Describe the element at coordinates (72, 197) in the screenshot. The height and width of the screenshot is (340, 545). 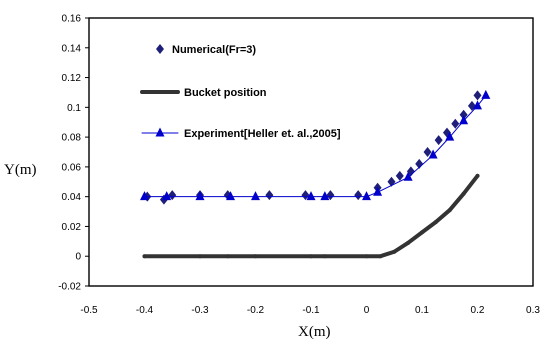
I see `y-tick-label: 0.04` at that location.